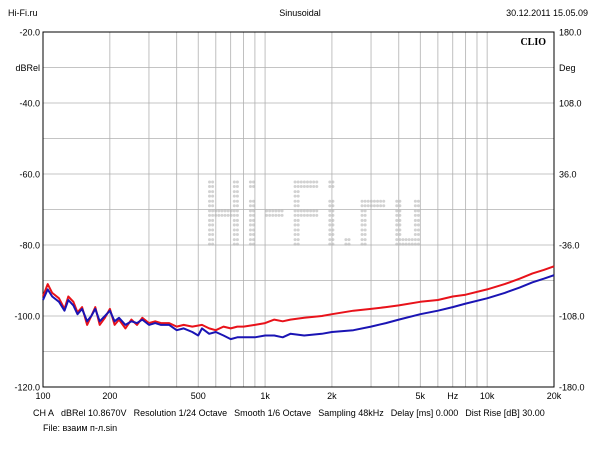 The image size is (600, 450). What do you see at coordinates (29, 33) in the screenshot?
I see `y-tick-label-left: -20.0` at bounding box center [29, 33].